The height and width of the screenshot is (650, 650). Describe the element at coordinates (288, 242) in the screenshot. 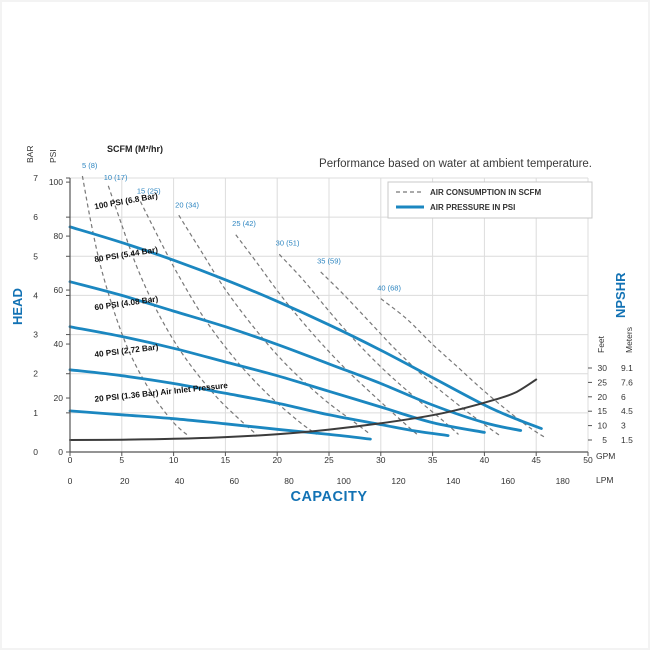

I see `air-consumption-curve-label: 30 (51)` at that location.